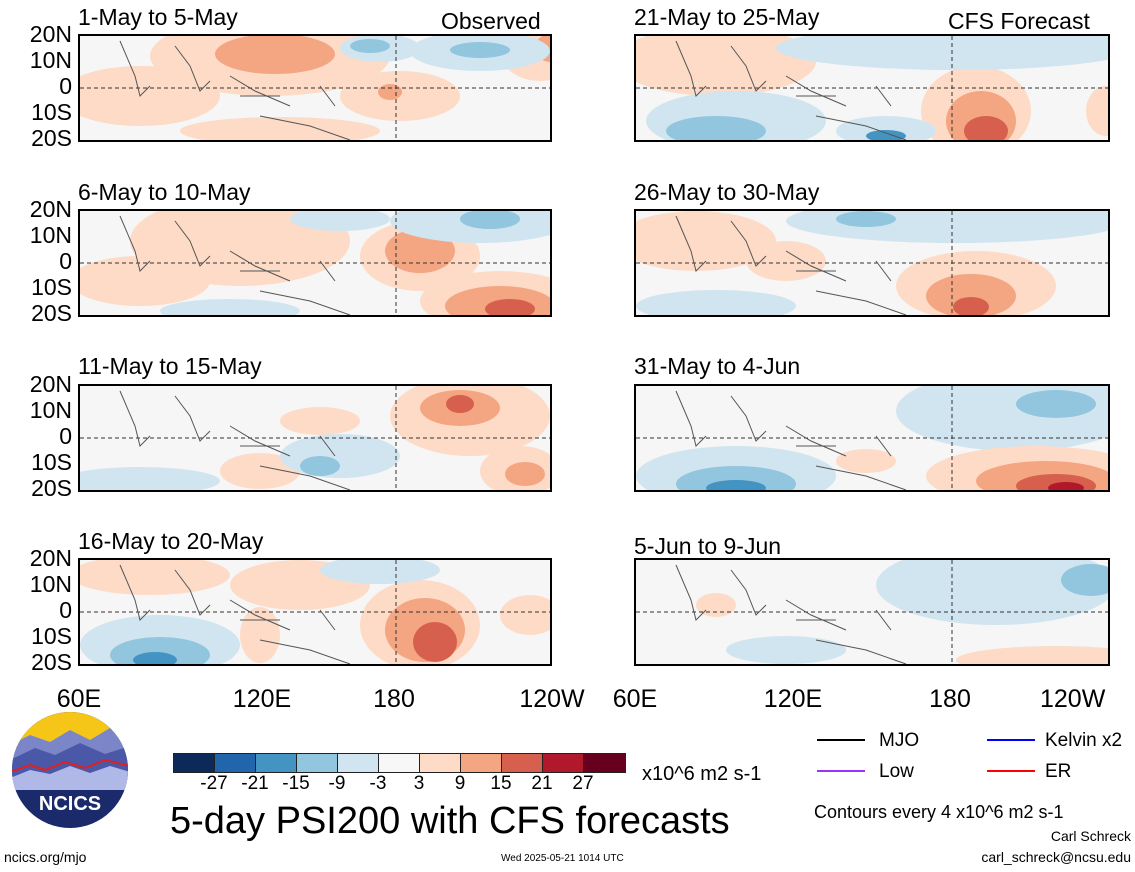 This screenshot has width=1135, height=872. I want to click on legend-line-kelvin, so click(1011, 740).